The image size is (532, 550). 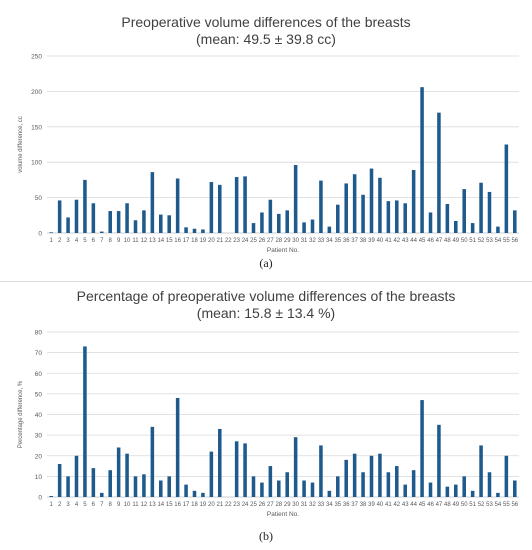 What do you see at coordinates (119, 241) in the screenshot?
I see `x-tick-label: 9` at bounding box center [119, 241].